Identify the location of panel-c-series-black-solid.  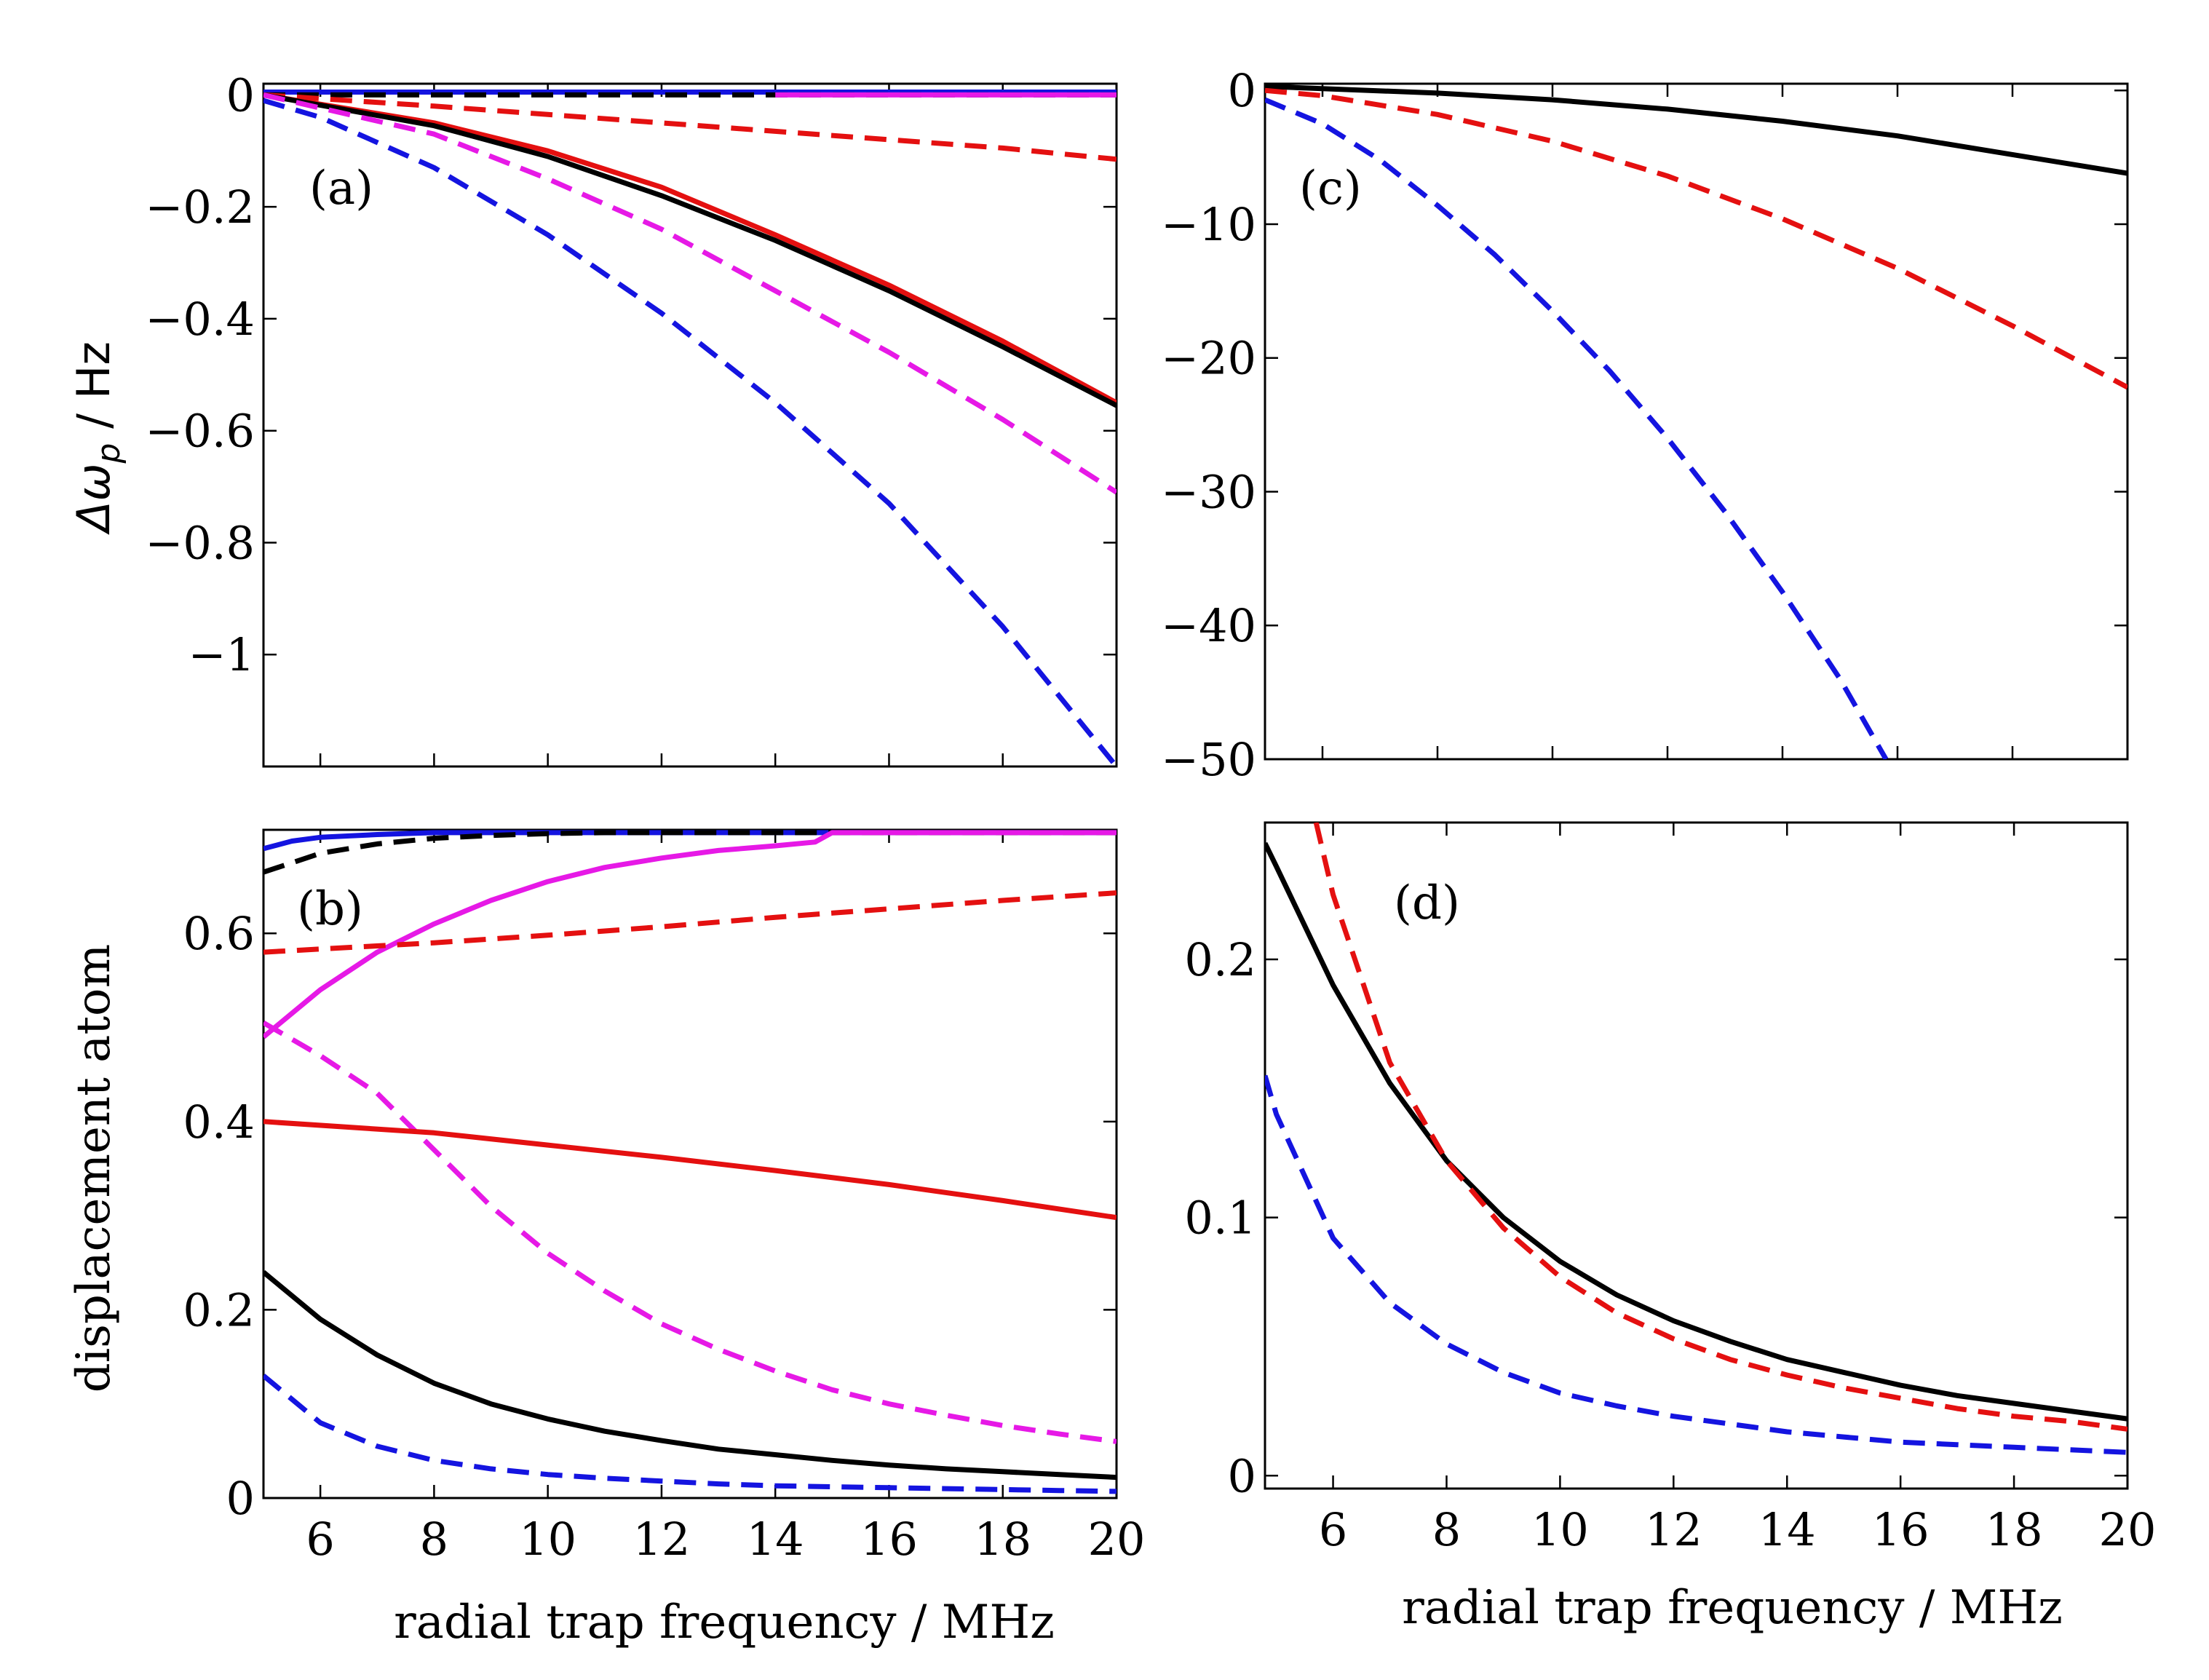
(1696, 130).